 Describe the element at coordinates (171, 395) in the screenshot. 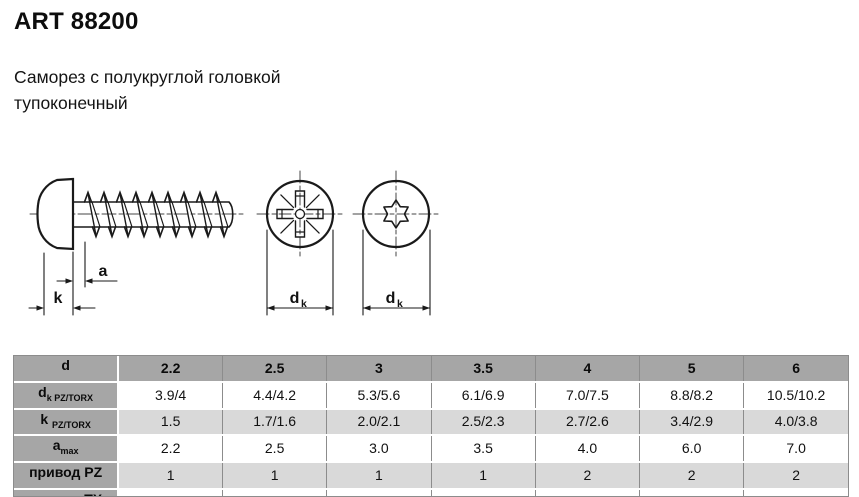

I see `value-cell: 3.9/4` at that location.